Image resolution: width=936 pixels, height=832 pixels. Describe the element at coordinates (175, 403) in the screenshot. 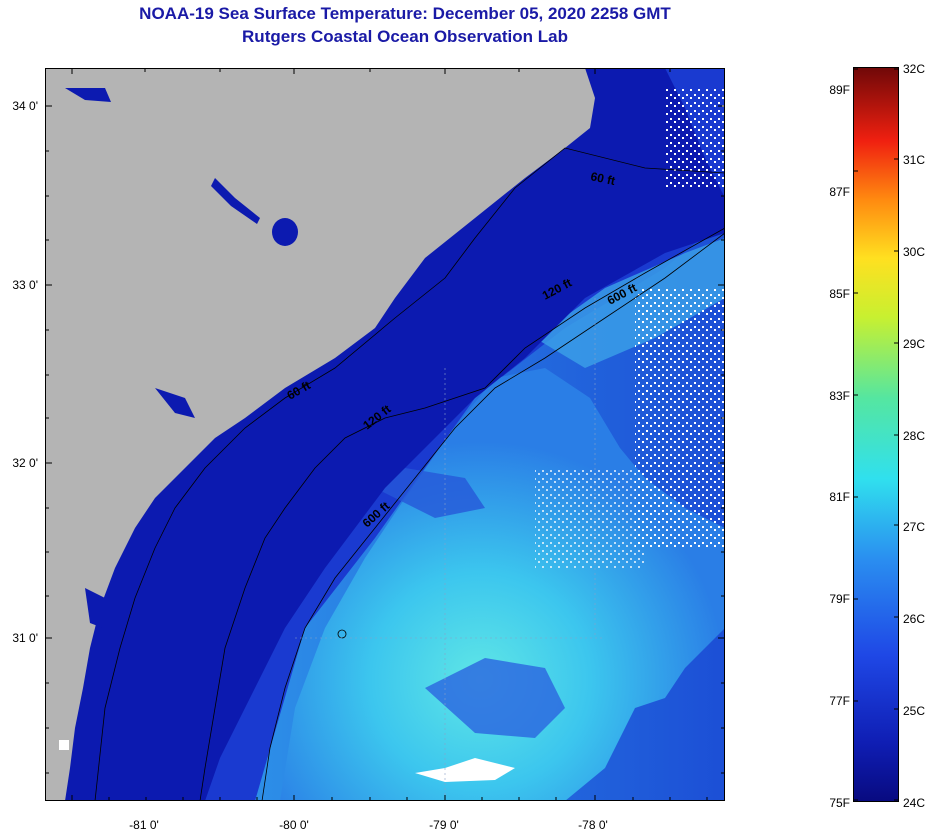

I see `estuary` at that location.